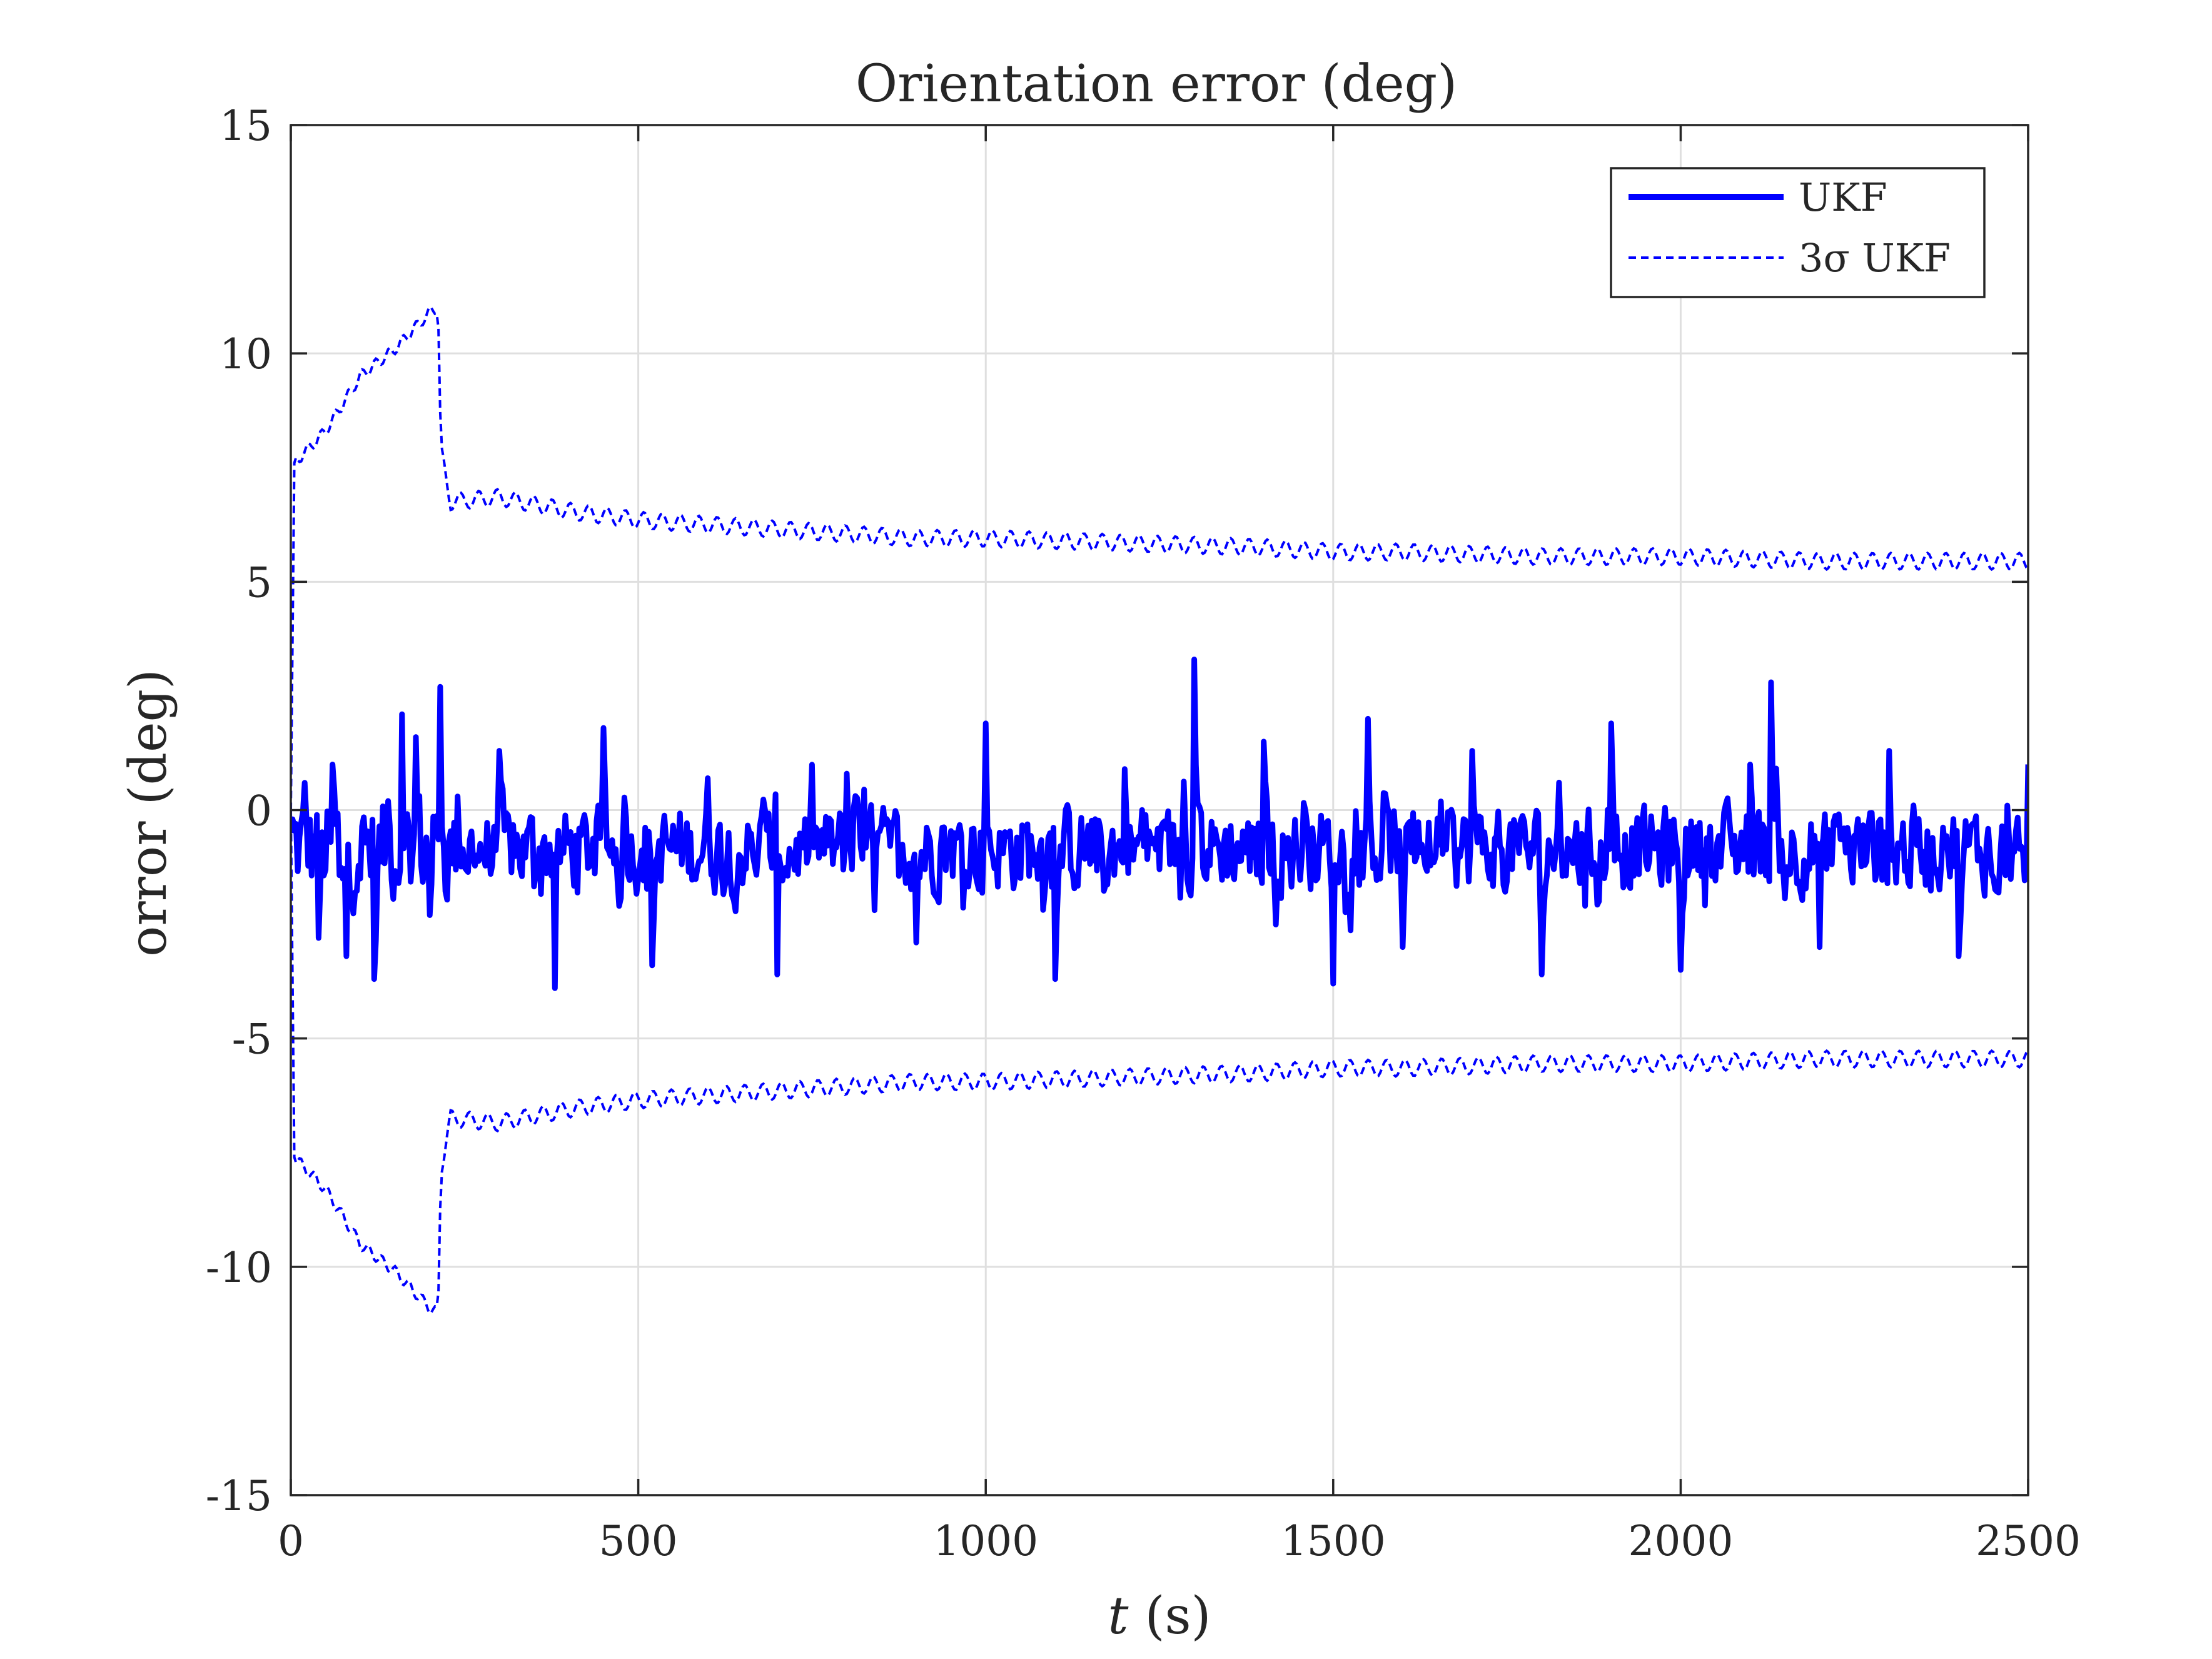  I want to click on y-tick-label: 0, so click(259, 811).